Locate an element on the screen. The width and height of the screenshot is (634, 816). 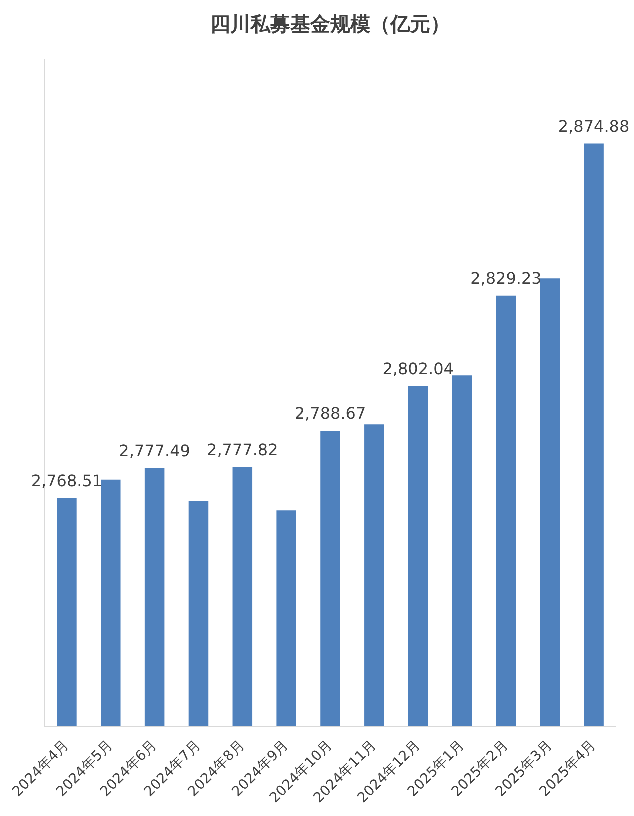
data-label: 2,874.88 is located at coordinates (594, 126).